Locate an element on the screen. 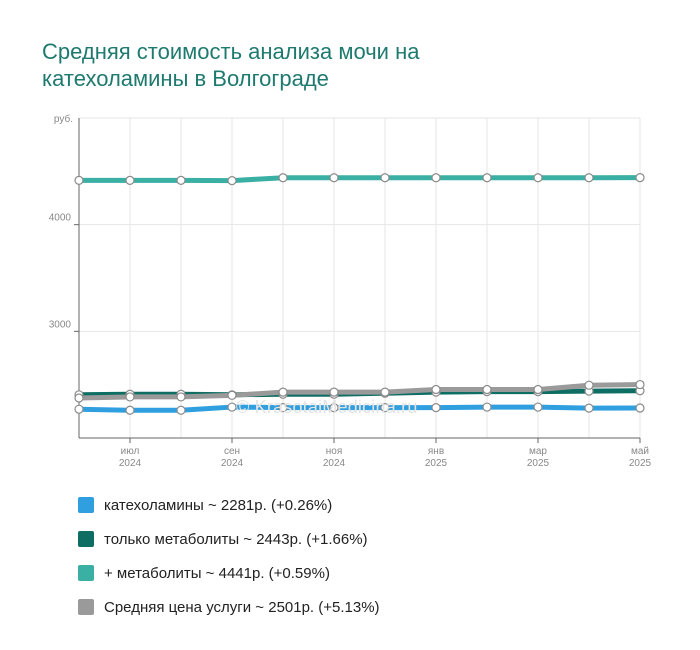 The image size is (700, 650). chart-title-line-2: катехоламины в Волгограде is located at coordinates (185, 78).